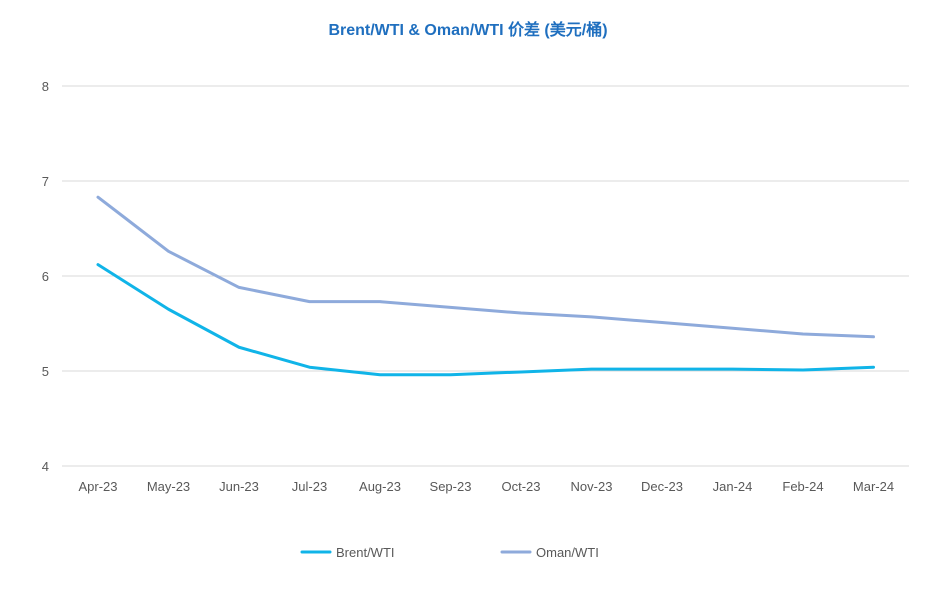  Describe the element at coordinates (733, 486) in the screenshot. I see `x-tick-label: Jan-24` at that location.